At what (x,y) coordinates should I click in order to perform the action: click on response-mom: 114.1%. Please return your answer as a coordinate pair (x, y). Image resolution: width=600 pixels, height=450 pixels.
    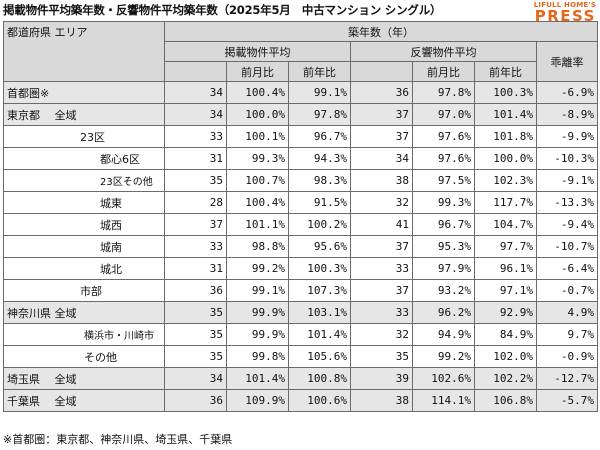
    Looking at the image, I should click on (443, 400).